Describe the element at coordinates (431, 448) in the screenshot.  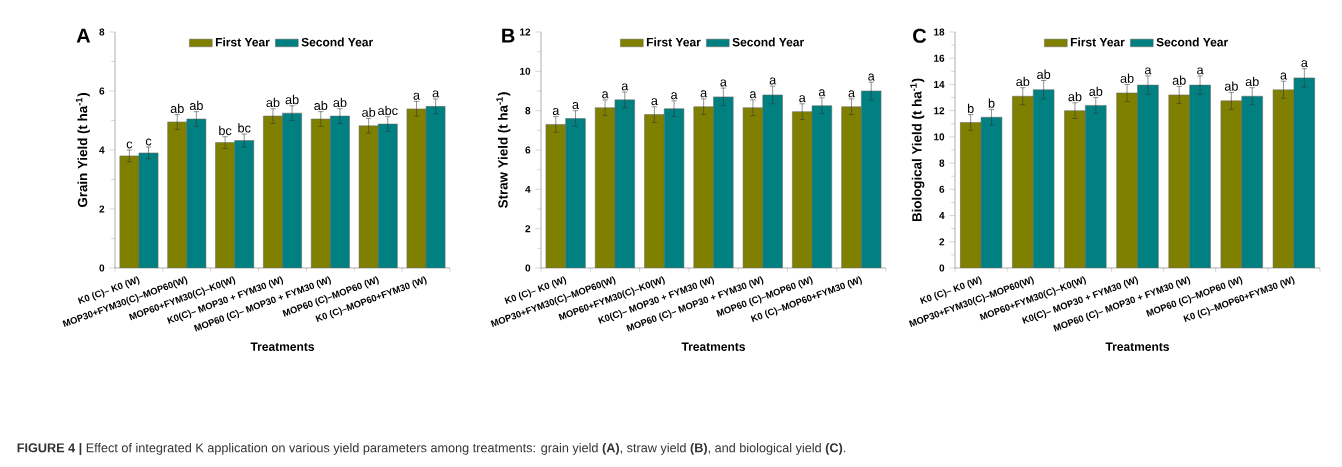
I see `text: FIGURE 4 | Effect of integrated K application on various yield parameters among treatments: grain yield (A), straw yield (B), and biological yield (C).` at that location.